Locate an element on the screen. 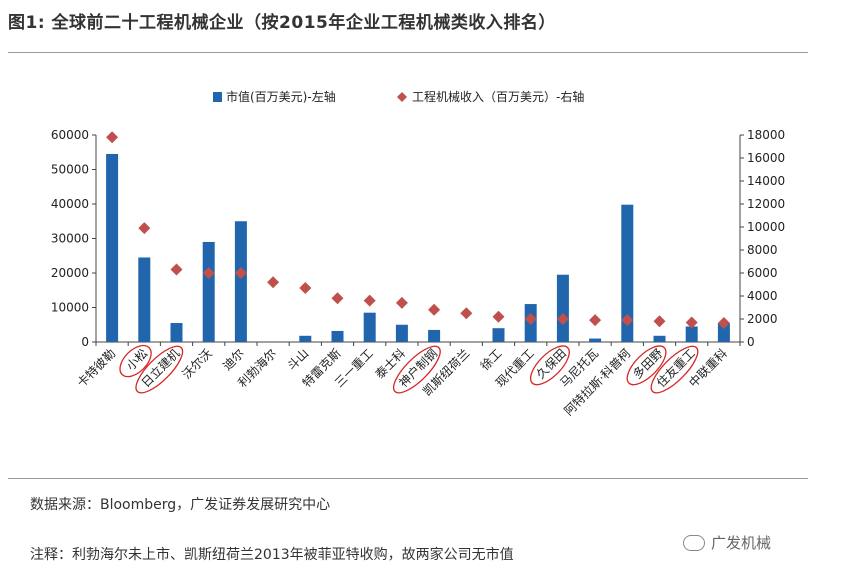 The width and height of the screenshot is (848, 585). y-right-tick-label: 14000 is located at coordinates (766, 181).